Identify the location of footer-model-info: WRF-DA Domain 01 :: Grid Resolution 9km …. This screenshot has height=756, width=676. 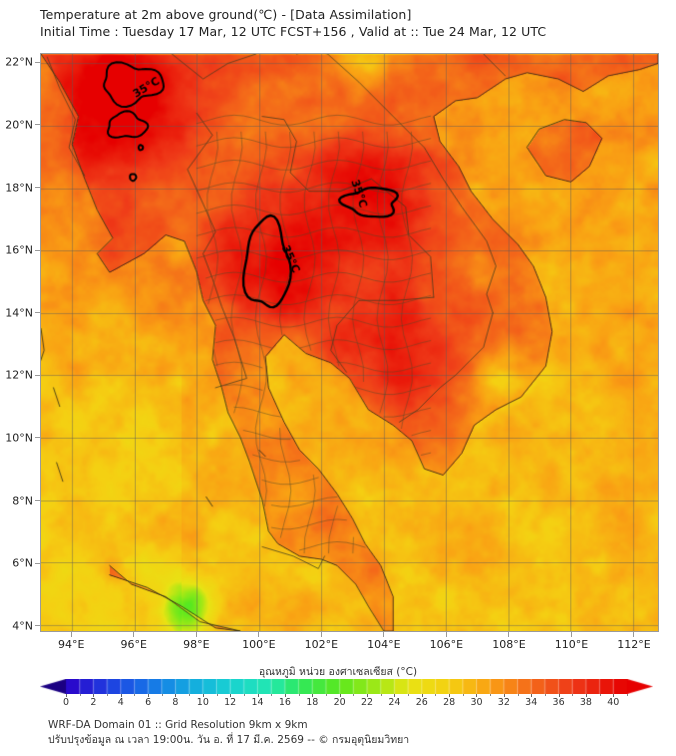
(178, 725).